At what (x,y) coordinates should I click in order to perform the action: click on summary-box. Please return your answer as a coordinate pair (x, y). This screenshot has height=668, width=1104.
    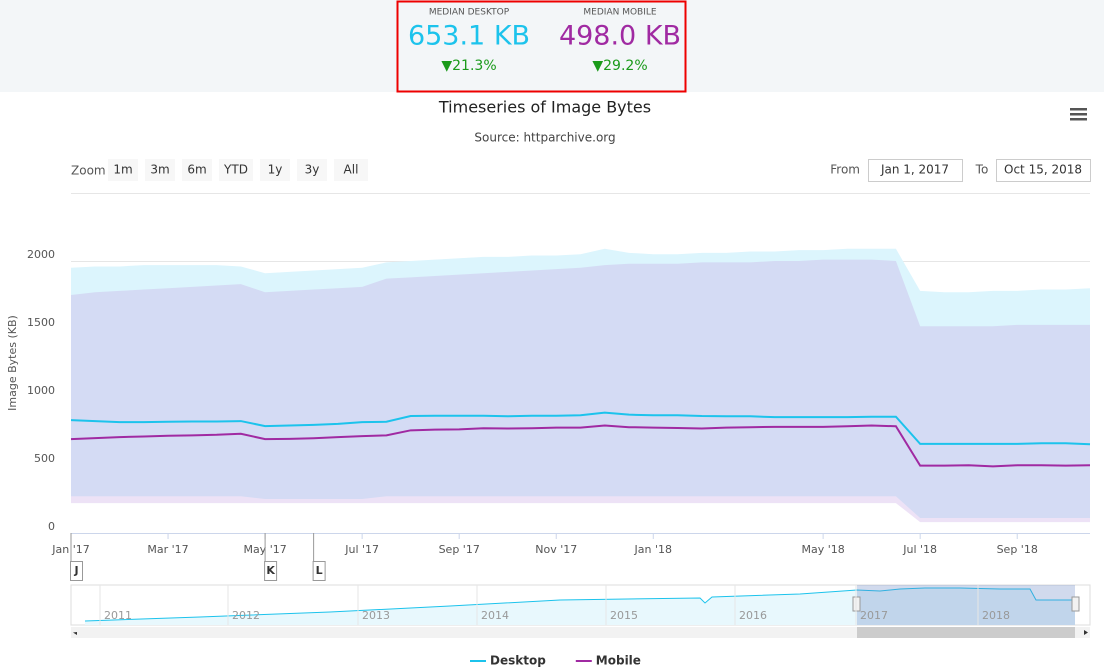
    Looking at the image, I should click on (541, 46).